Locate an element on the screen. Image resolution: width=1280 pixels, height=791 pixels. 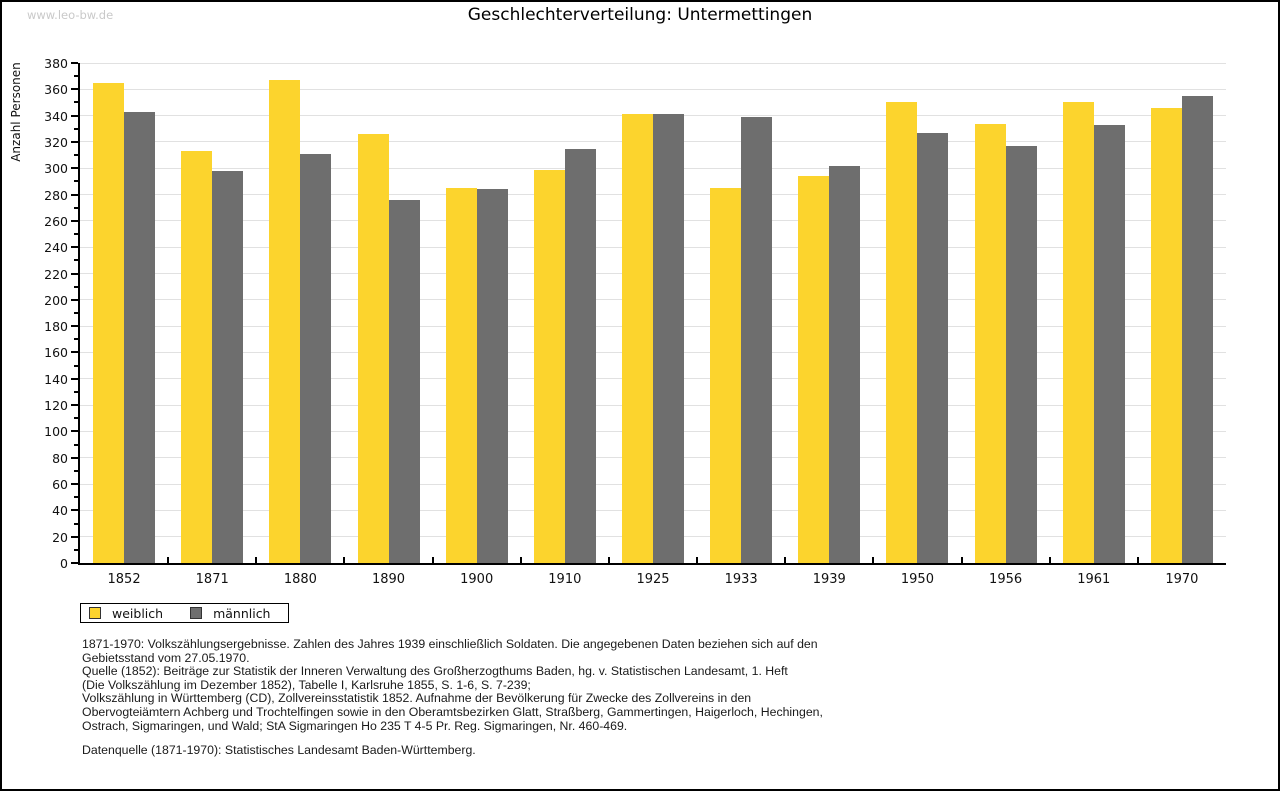
x-axis-label: 1939 is located at coordinates (829, 579).